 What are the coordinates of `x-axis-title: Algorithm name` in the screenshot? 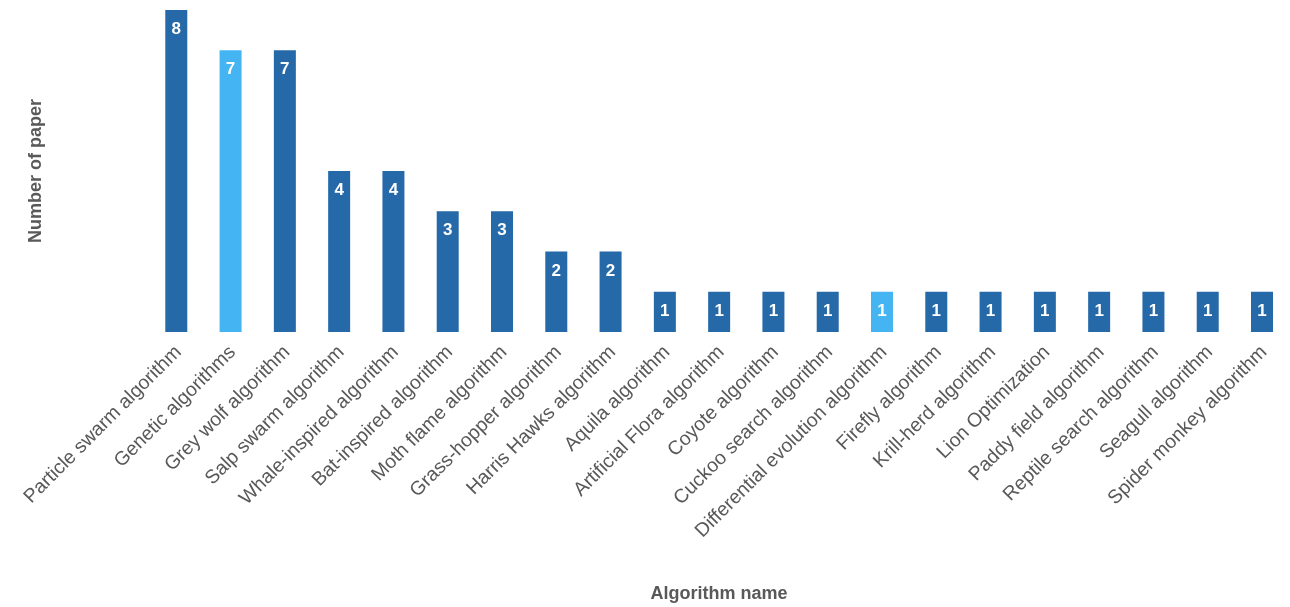 It's located at (719, 593).